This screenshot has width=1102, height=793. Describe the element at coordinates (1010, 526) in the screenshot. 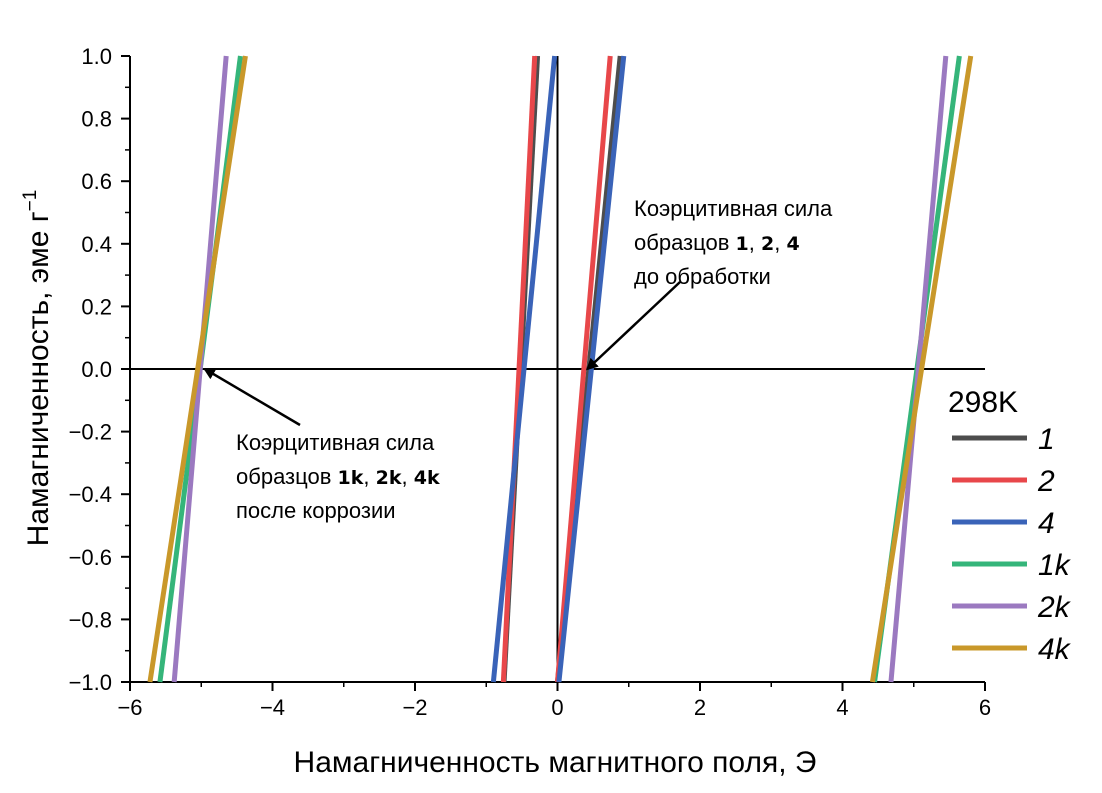

I see `legend: 298K 1 2 4 1k 2k 4k` at that location.